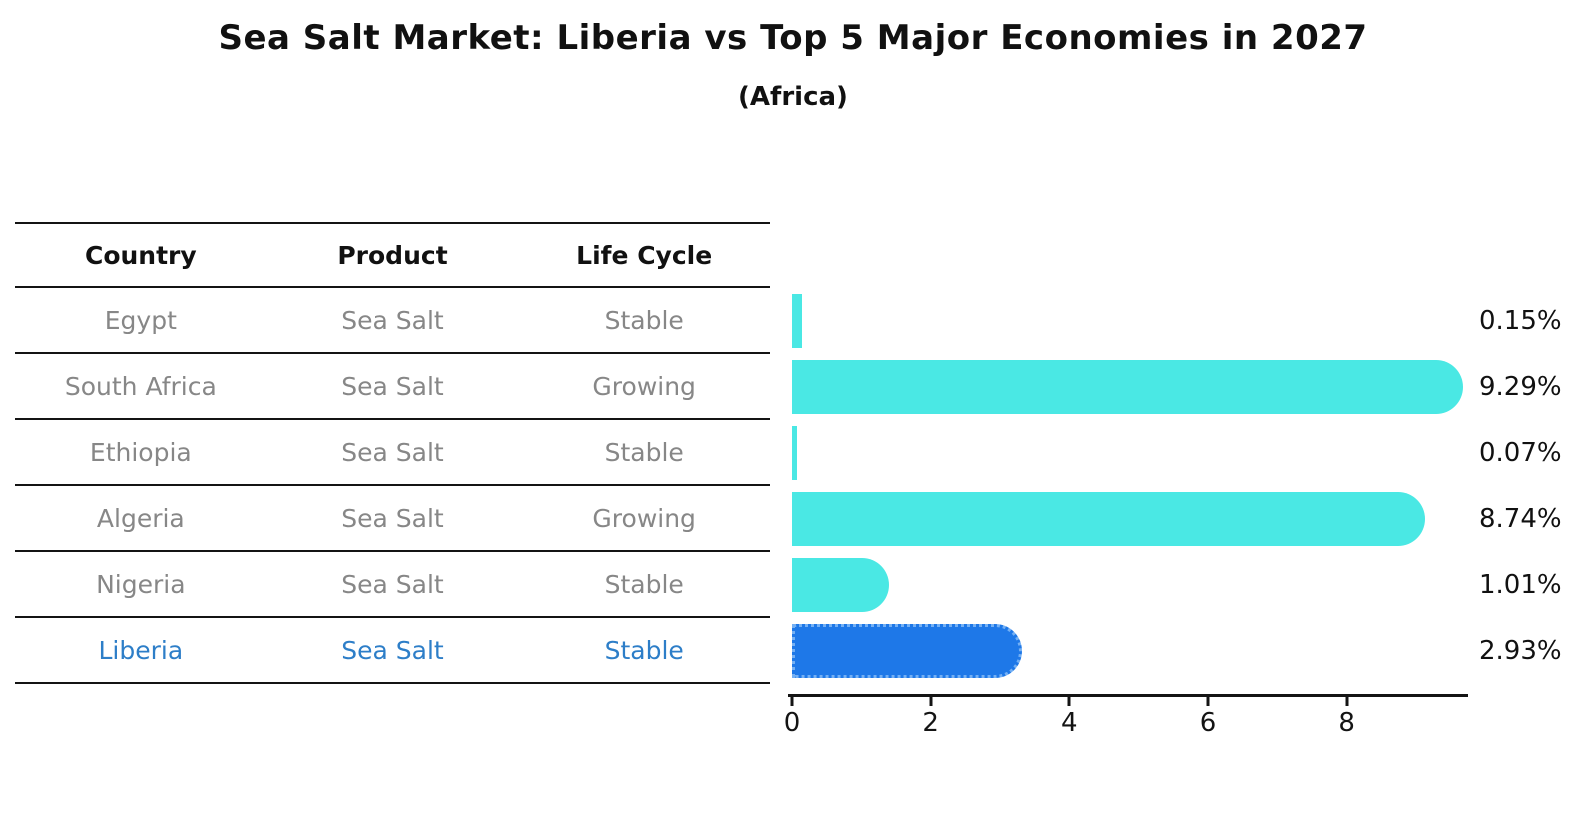 This screenshot has width=1586, height=823. Describe the element at coordinates (140, 386) in the screenshot. I see `table-cell-country: South Africa` at that location.